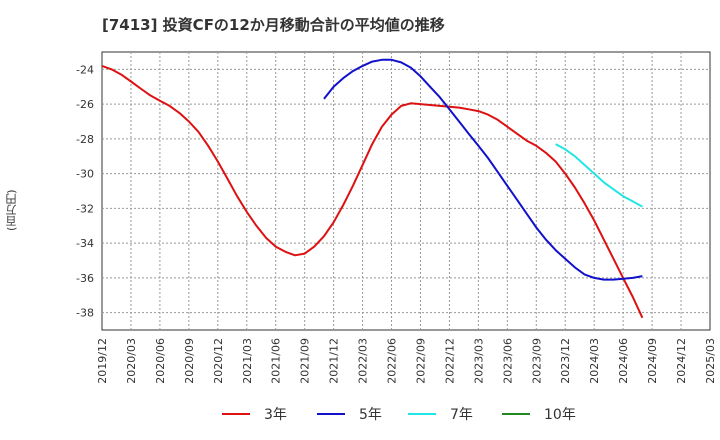  I want to click on y-tick-label: -38, so click(85, 313).